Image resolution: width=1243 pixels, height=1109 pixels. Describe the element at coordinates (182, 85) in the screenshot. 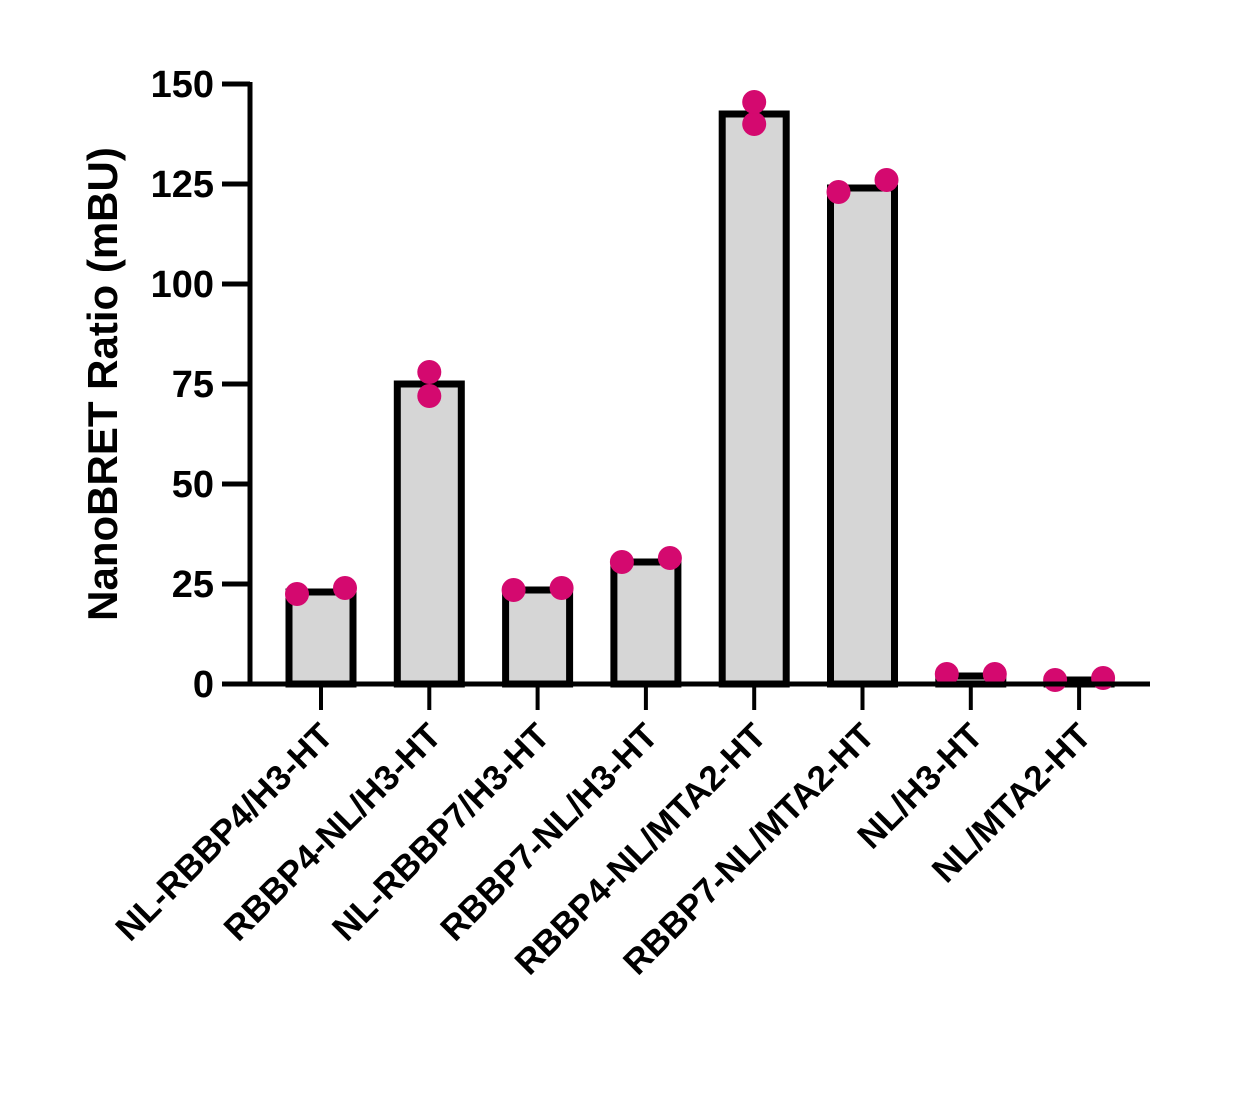

I see `y-tick-label: 150` at that location.